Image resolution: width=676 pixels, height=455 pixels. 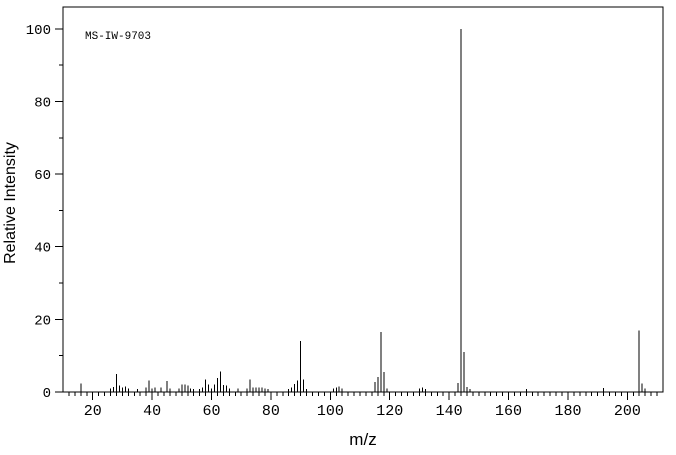 I want to click on x-tick-label: 60, so click(x=212, y=411).